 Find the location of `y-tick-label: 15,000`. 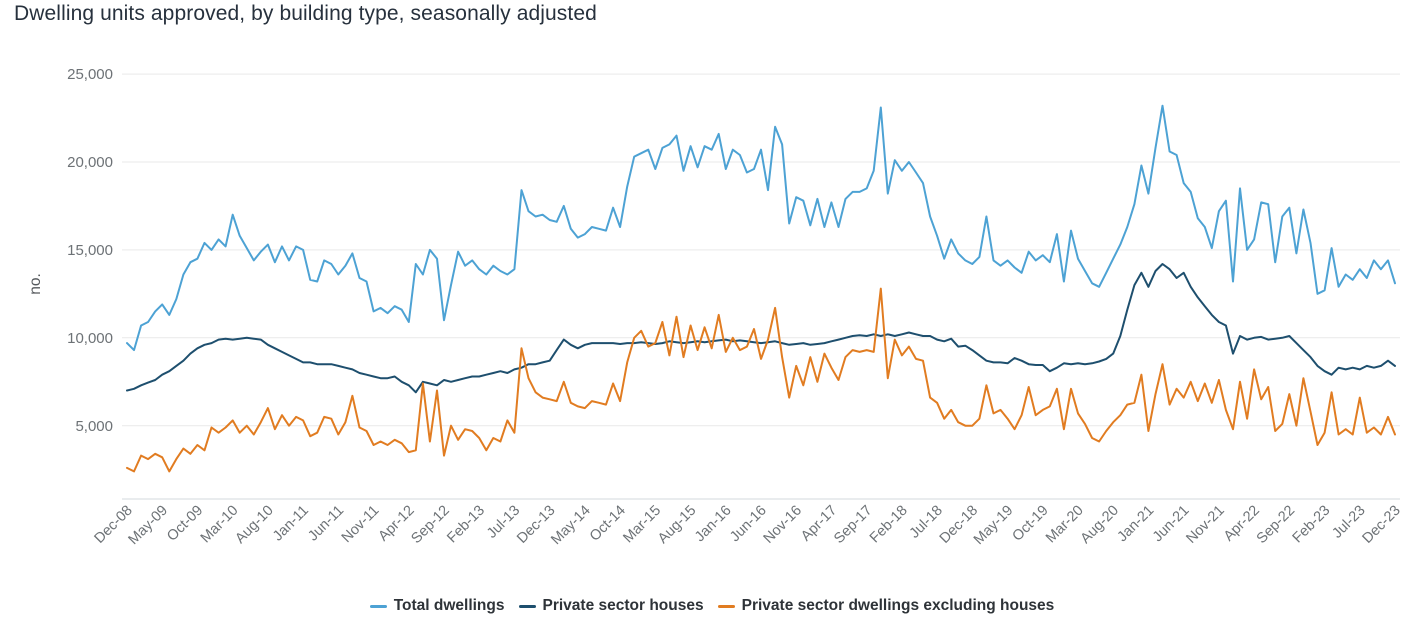

y-tick-label: 15,000 is located at coordinates (90, 250).